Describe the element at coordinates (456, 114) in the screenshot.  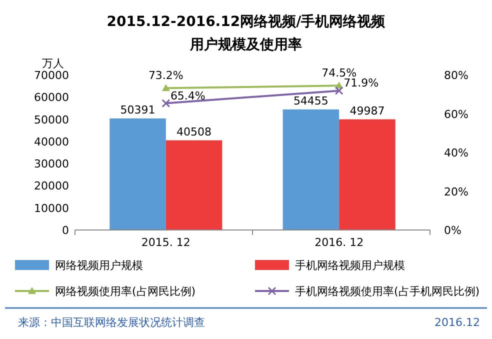
I see `y2-tick-label: 60%` at that location.